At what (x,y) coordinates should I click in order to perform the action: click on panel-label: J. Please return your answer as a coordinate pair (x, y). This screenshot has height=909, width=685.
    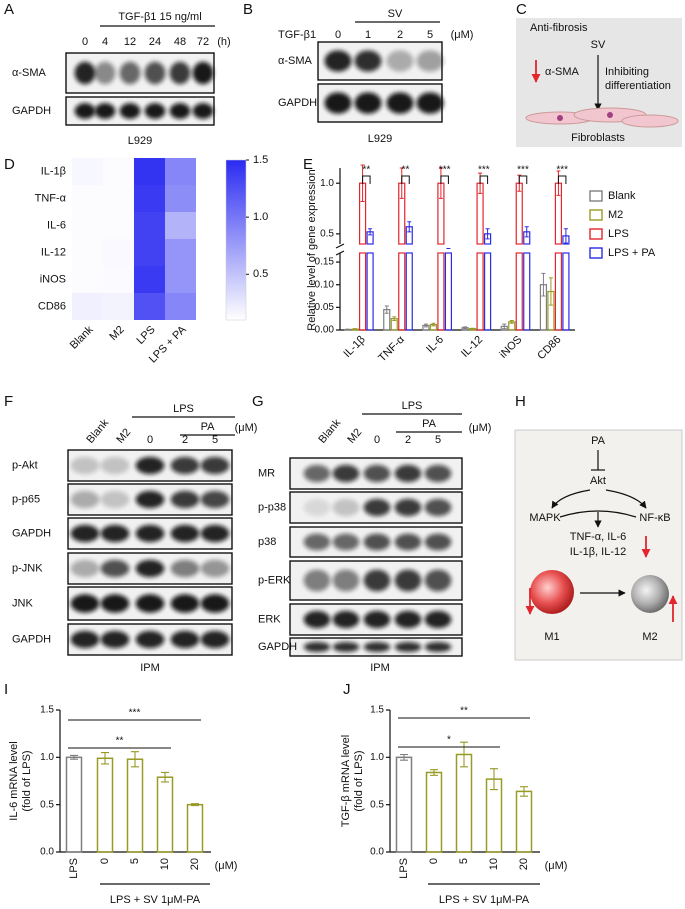
    Looking at the image, I should click on (347, 689).